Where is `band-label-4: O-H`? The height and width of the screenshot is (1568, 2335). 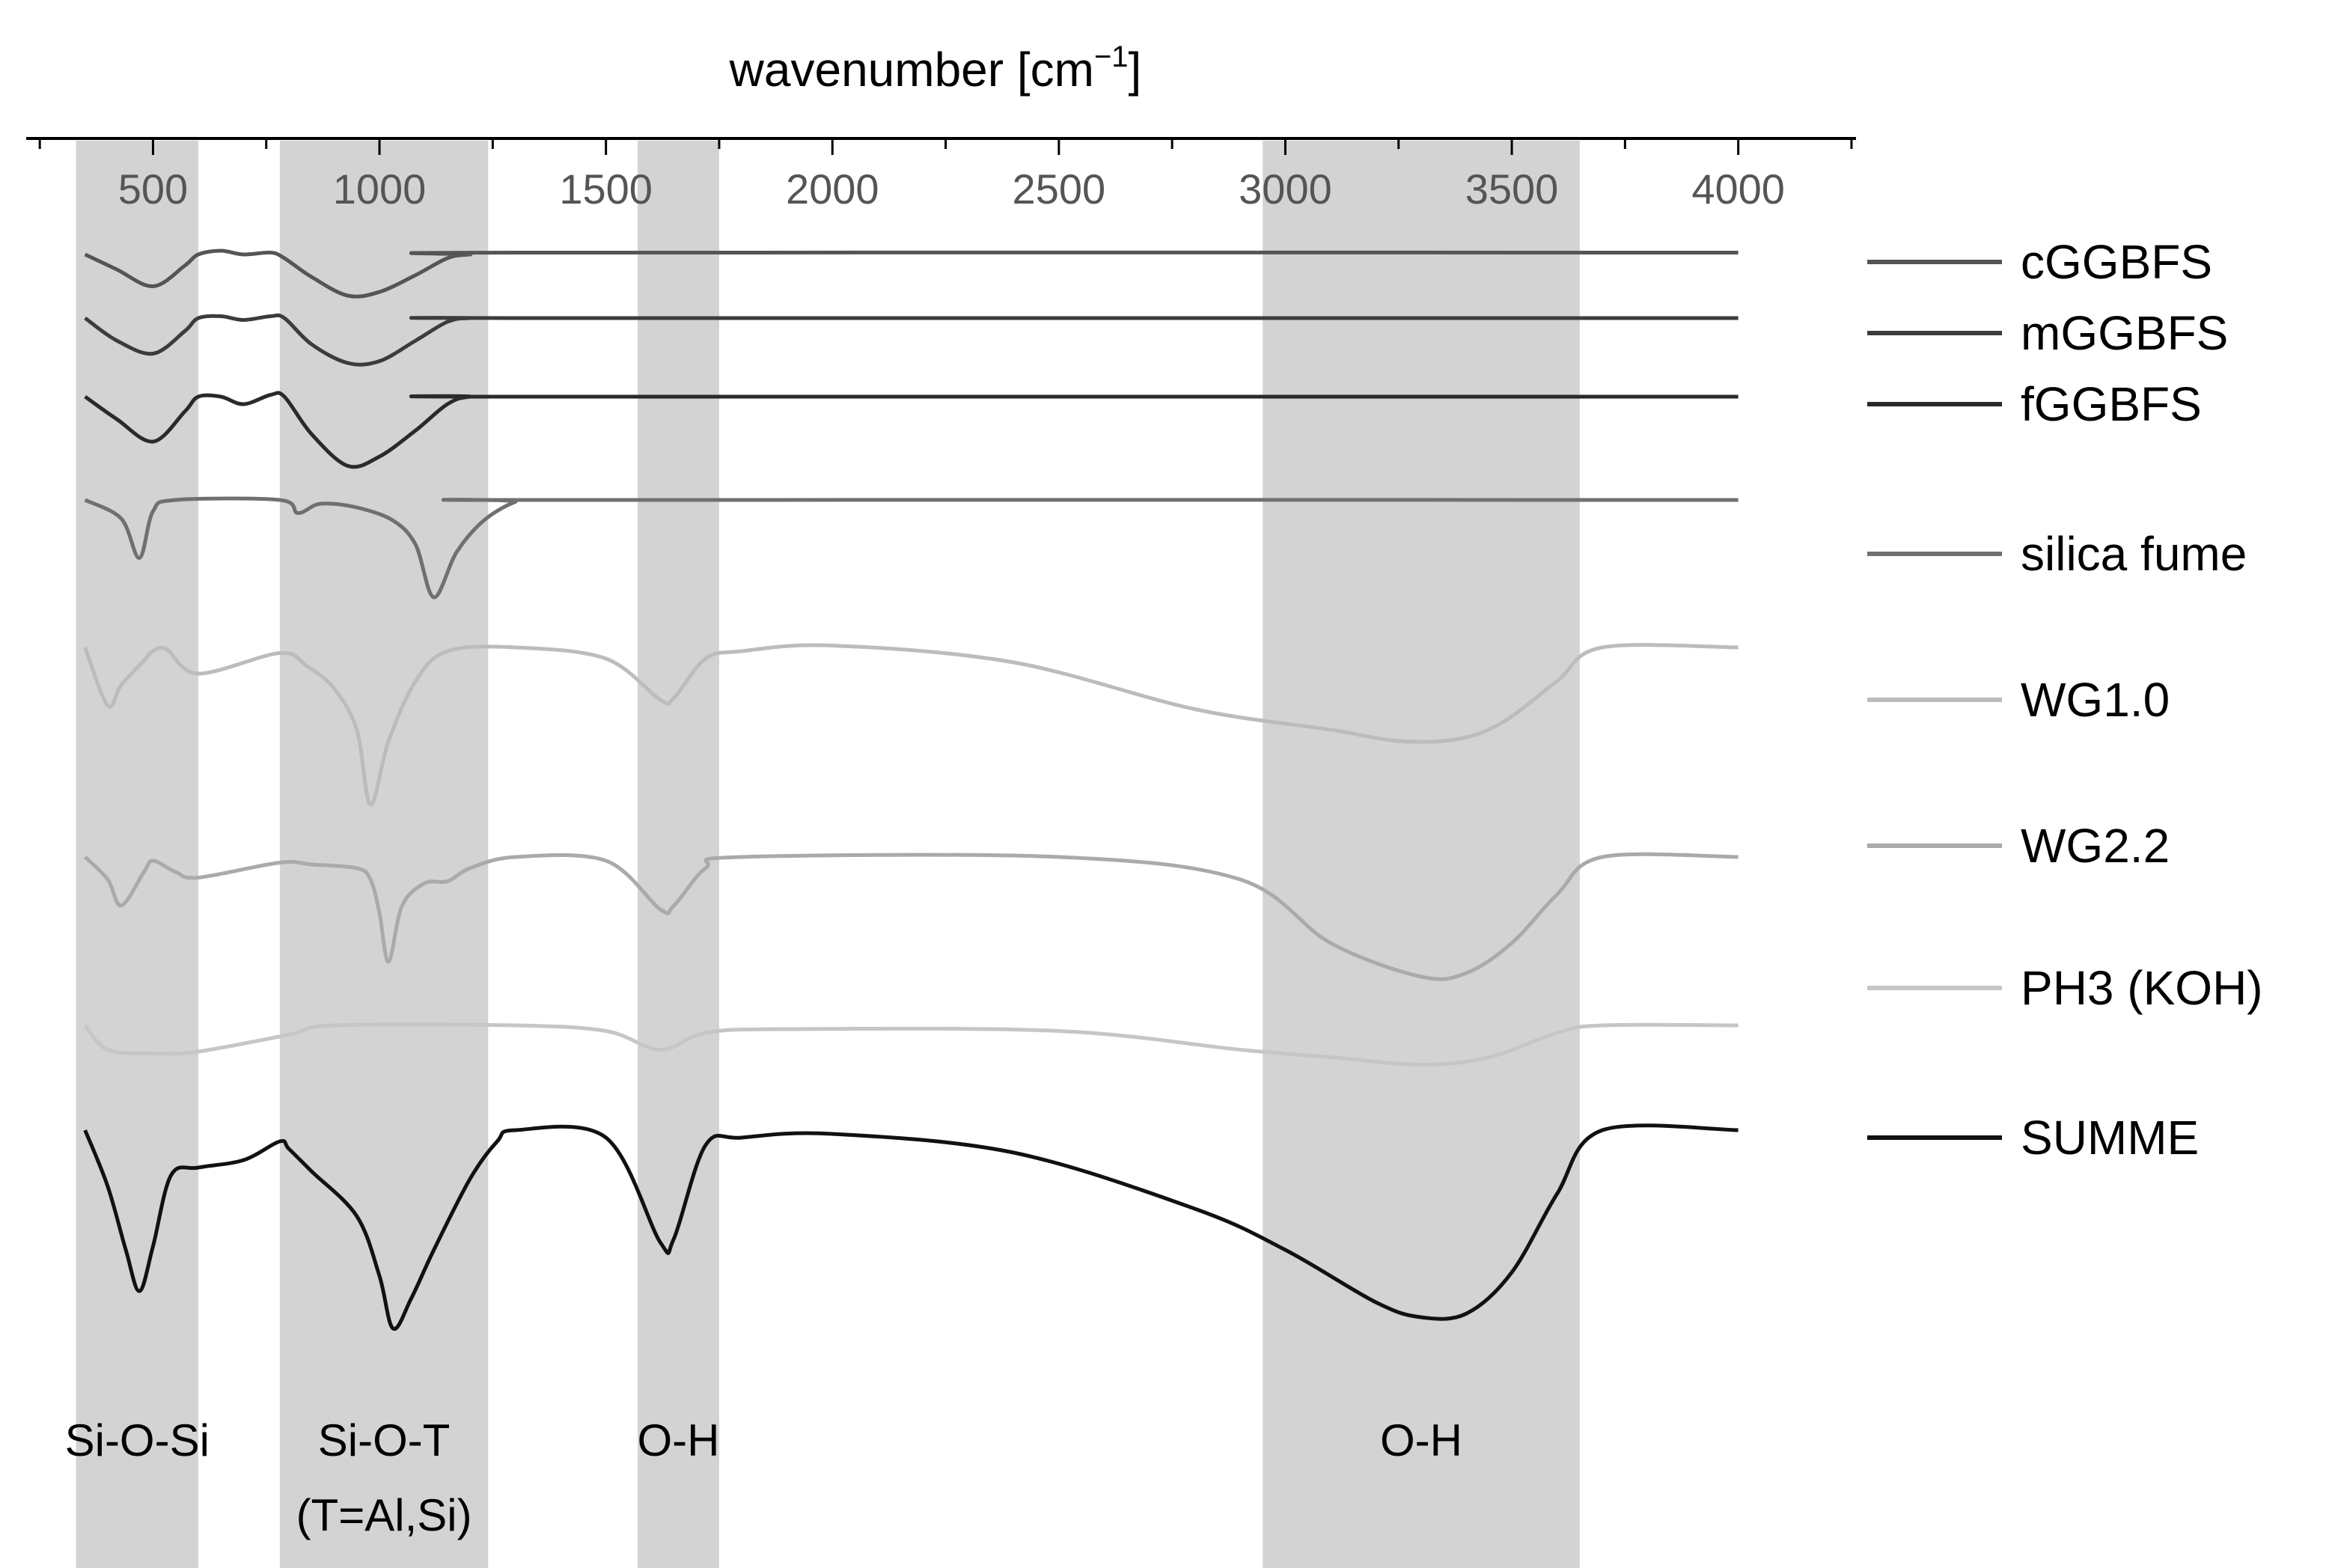
band-label-4: O-H is located at coordinates (1421, 1440).